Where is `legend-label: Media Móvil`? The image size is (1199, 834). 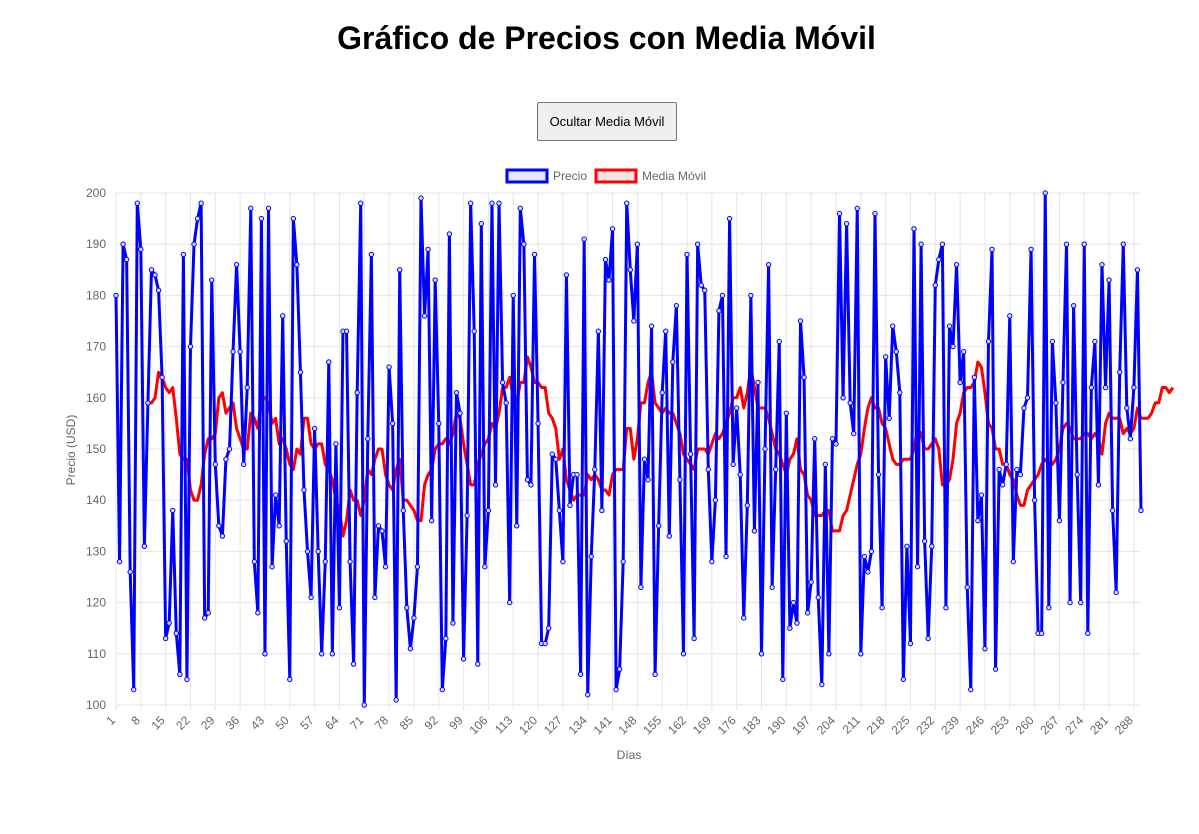 legend-label: Media Móvil is located at coordinates (674, 176).